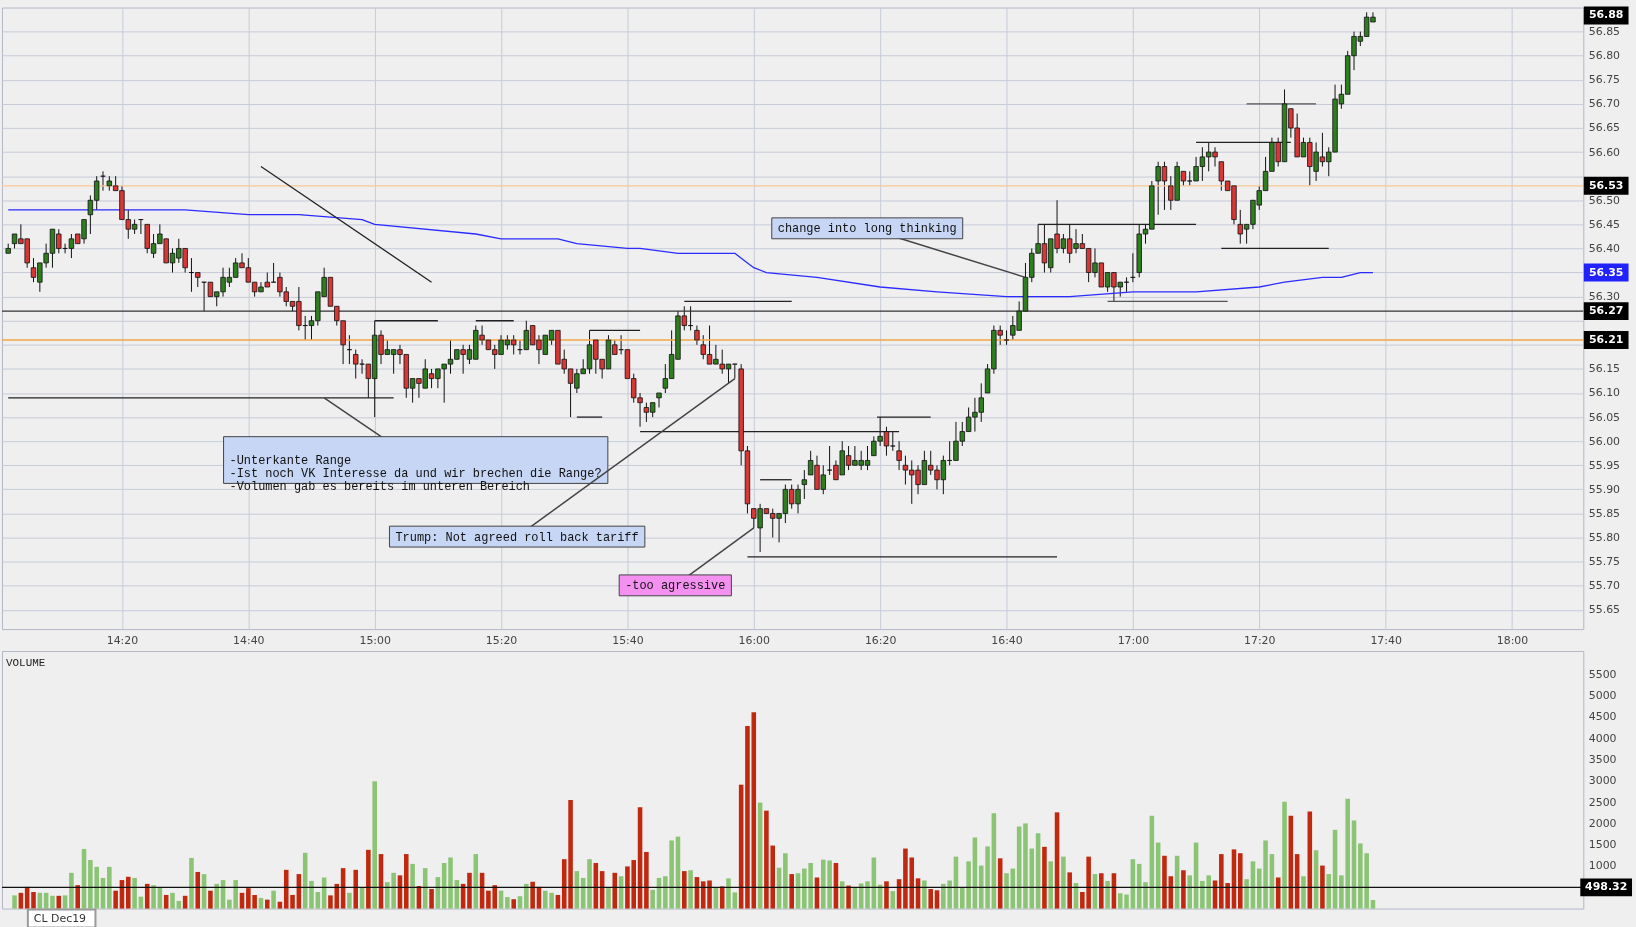 The image size is (1636, 927). What do you see at coordinates (249, 640) in the screenshot?
I see `x-tick-label: 14:40` at bounding box center [249, 640].